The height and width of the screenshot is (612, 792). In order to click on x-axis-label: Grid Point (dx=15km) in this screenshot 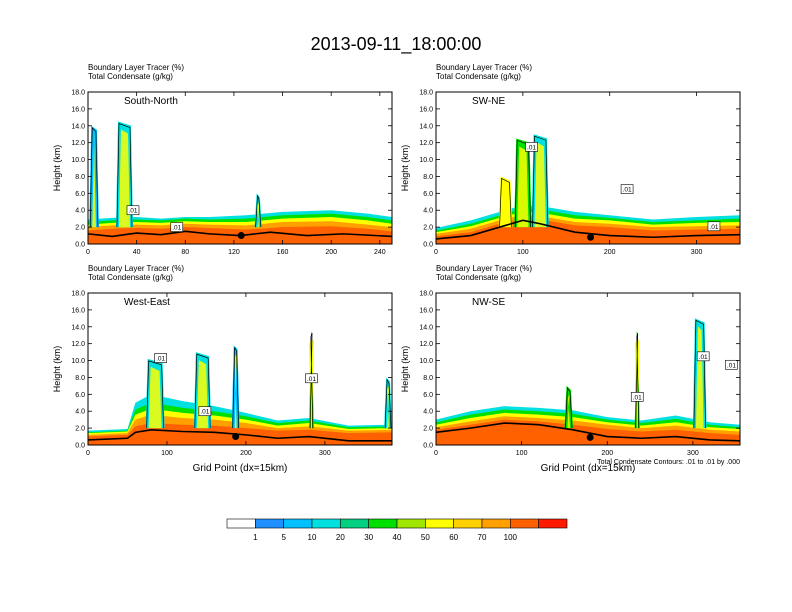, I will do `click(588, 468)`.